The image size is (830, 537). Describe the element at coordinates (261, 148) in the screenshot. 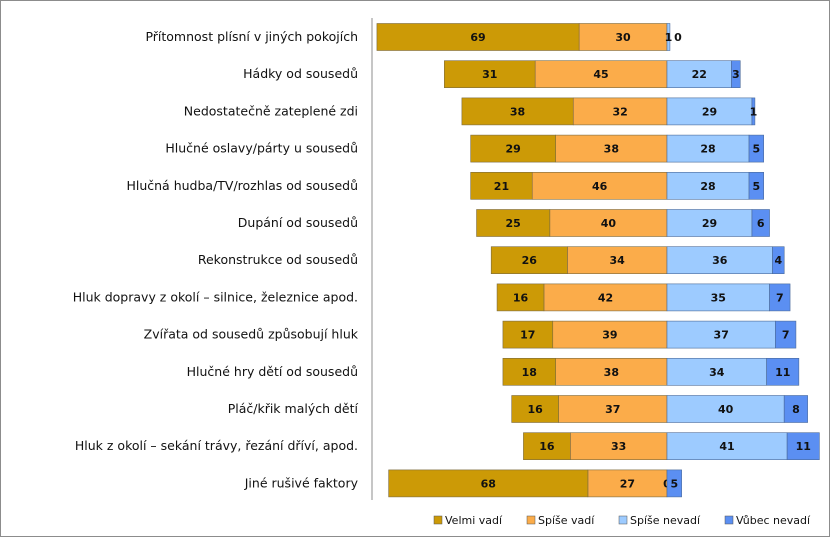

I see `category-label: Hlučné oslavy/párty u sousedů` at that location.